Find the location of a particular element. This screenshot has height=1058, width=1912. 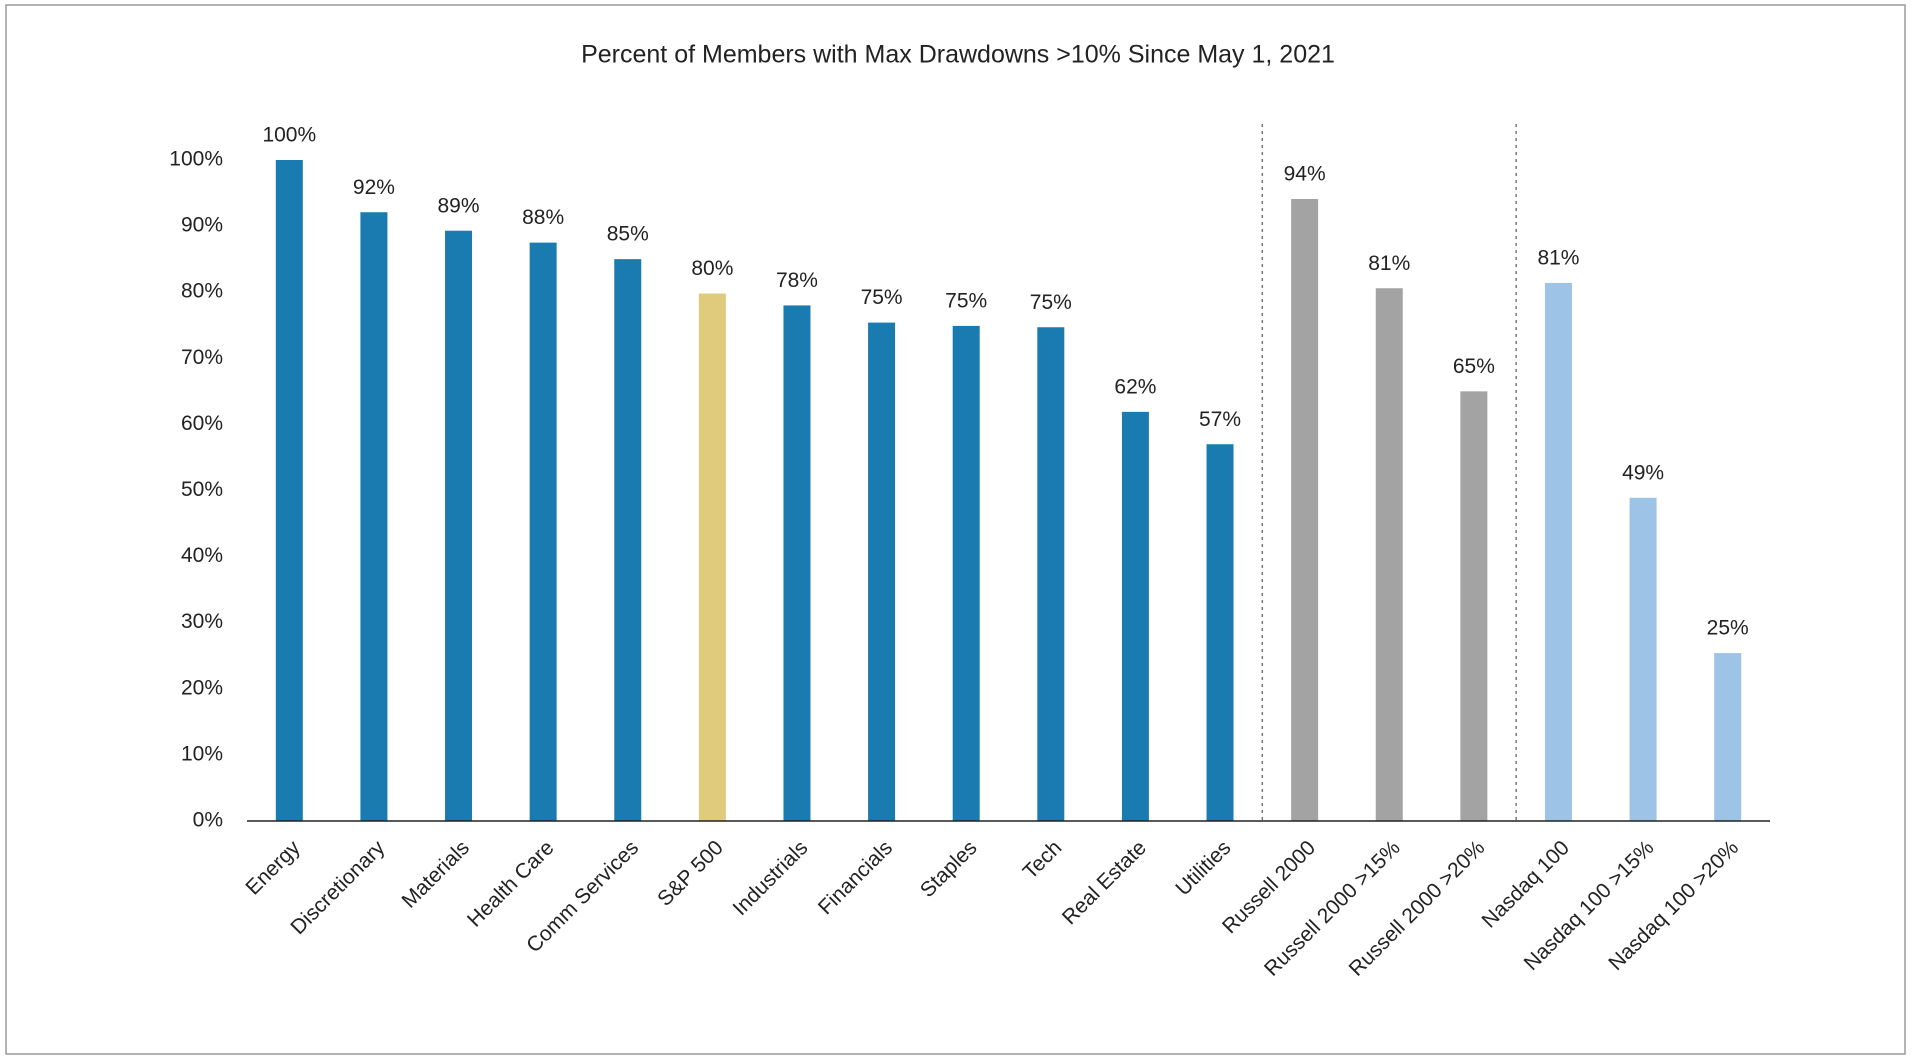

x-tick-label: Industrials is located at coordinates (770, 878).